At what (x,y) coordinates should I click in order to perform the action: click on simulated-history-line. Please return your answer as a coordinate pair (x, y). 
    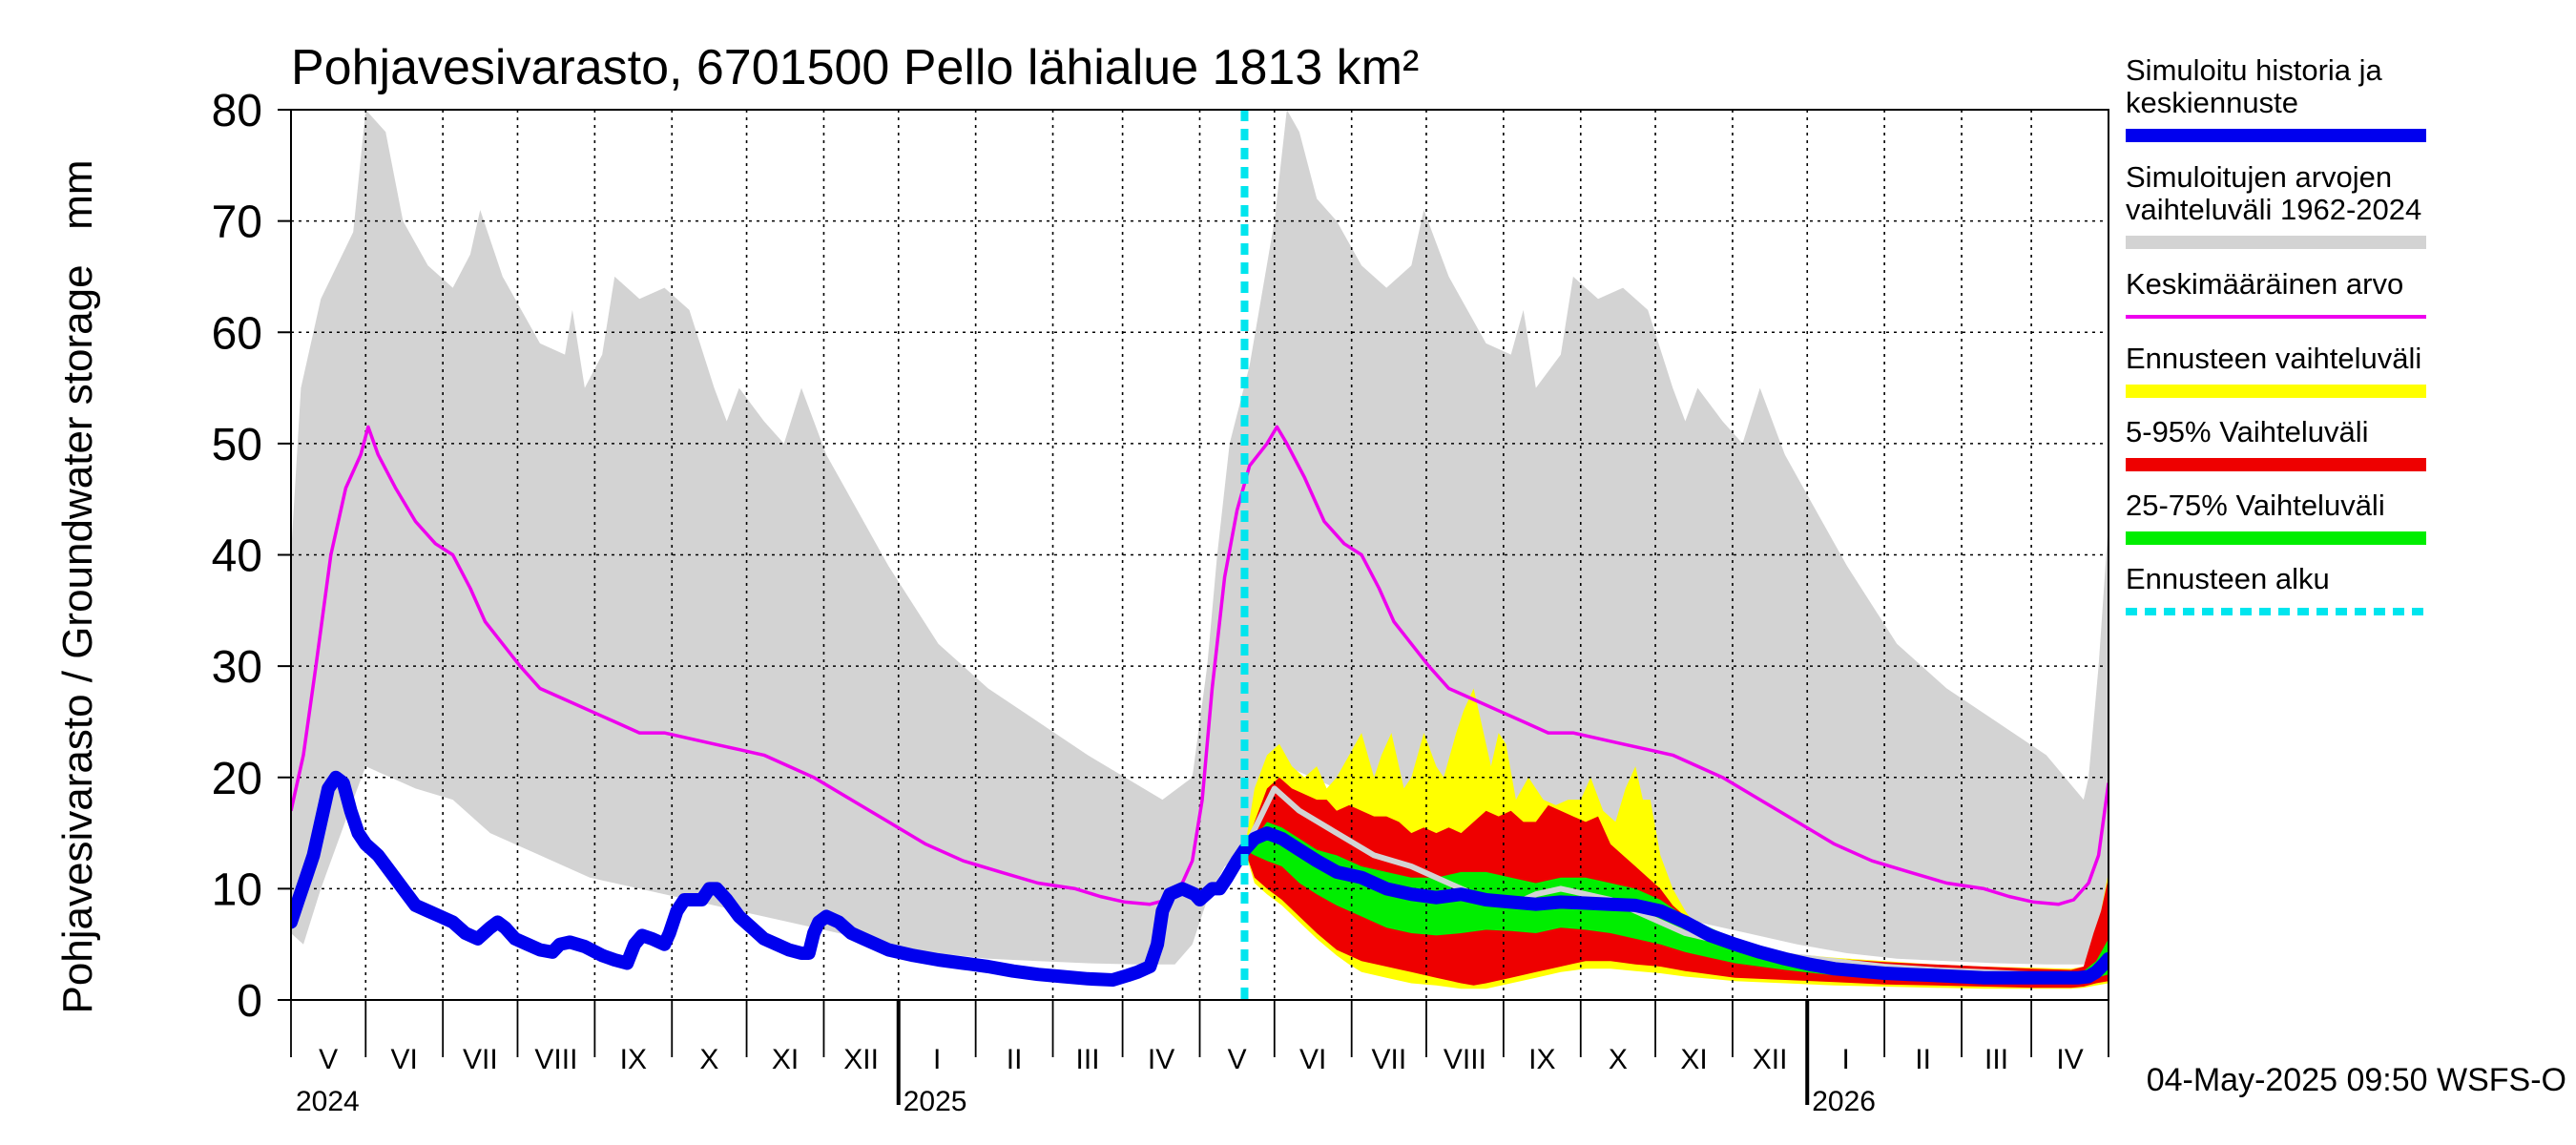
    Looking at the image, I should click on (771, 879).